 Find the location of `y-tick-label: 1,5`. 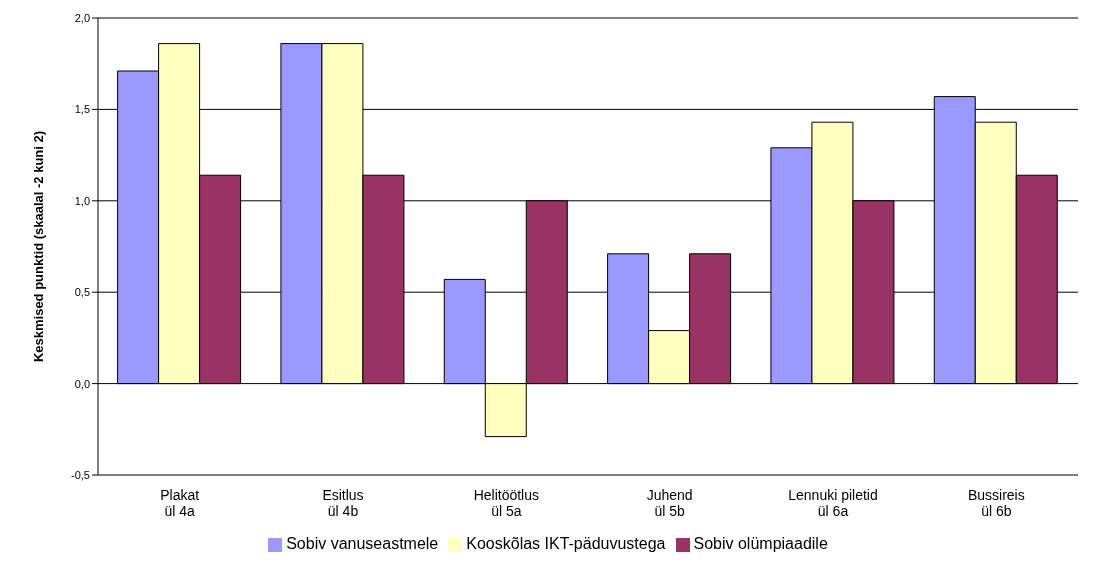

y-tick-label: 1,5 is located at coordinates (82, 109).